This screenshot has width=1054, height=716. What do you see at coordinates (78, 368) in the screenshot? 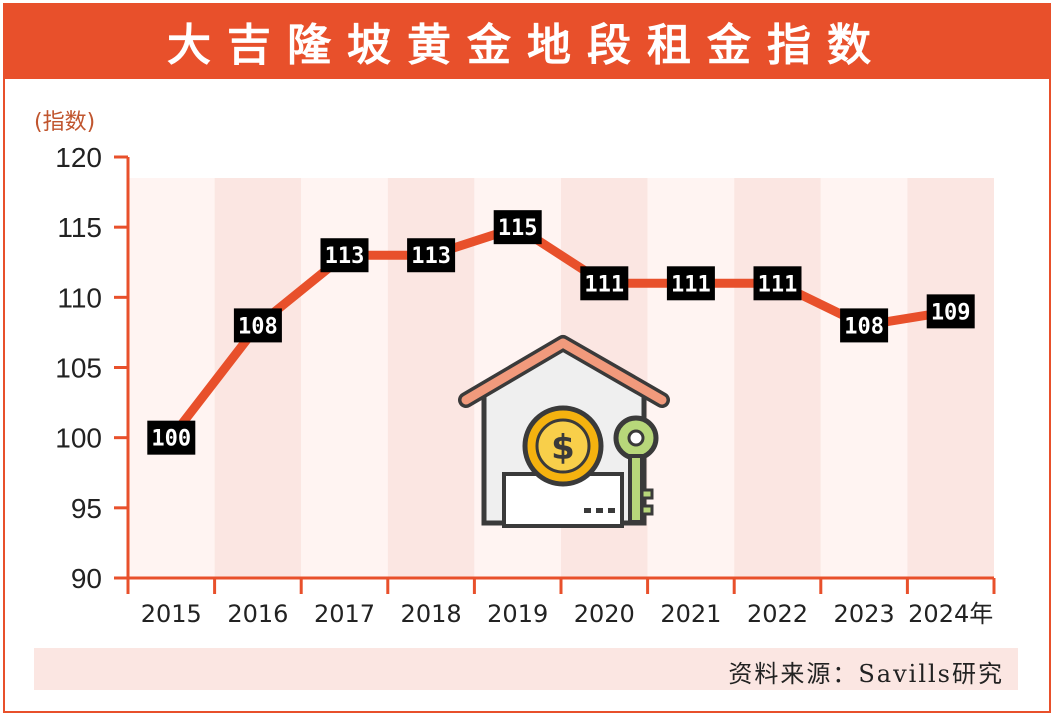
I see `y-tick-label: 105` at bounding box center [78, 368].